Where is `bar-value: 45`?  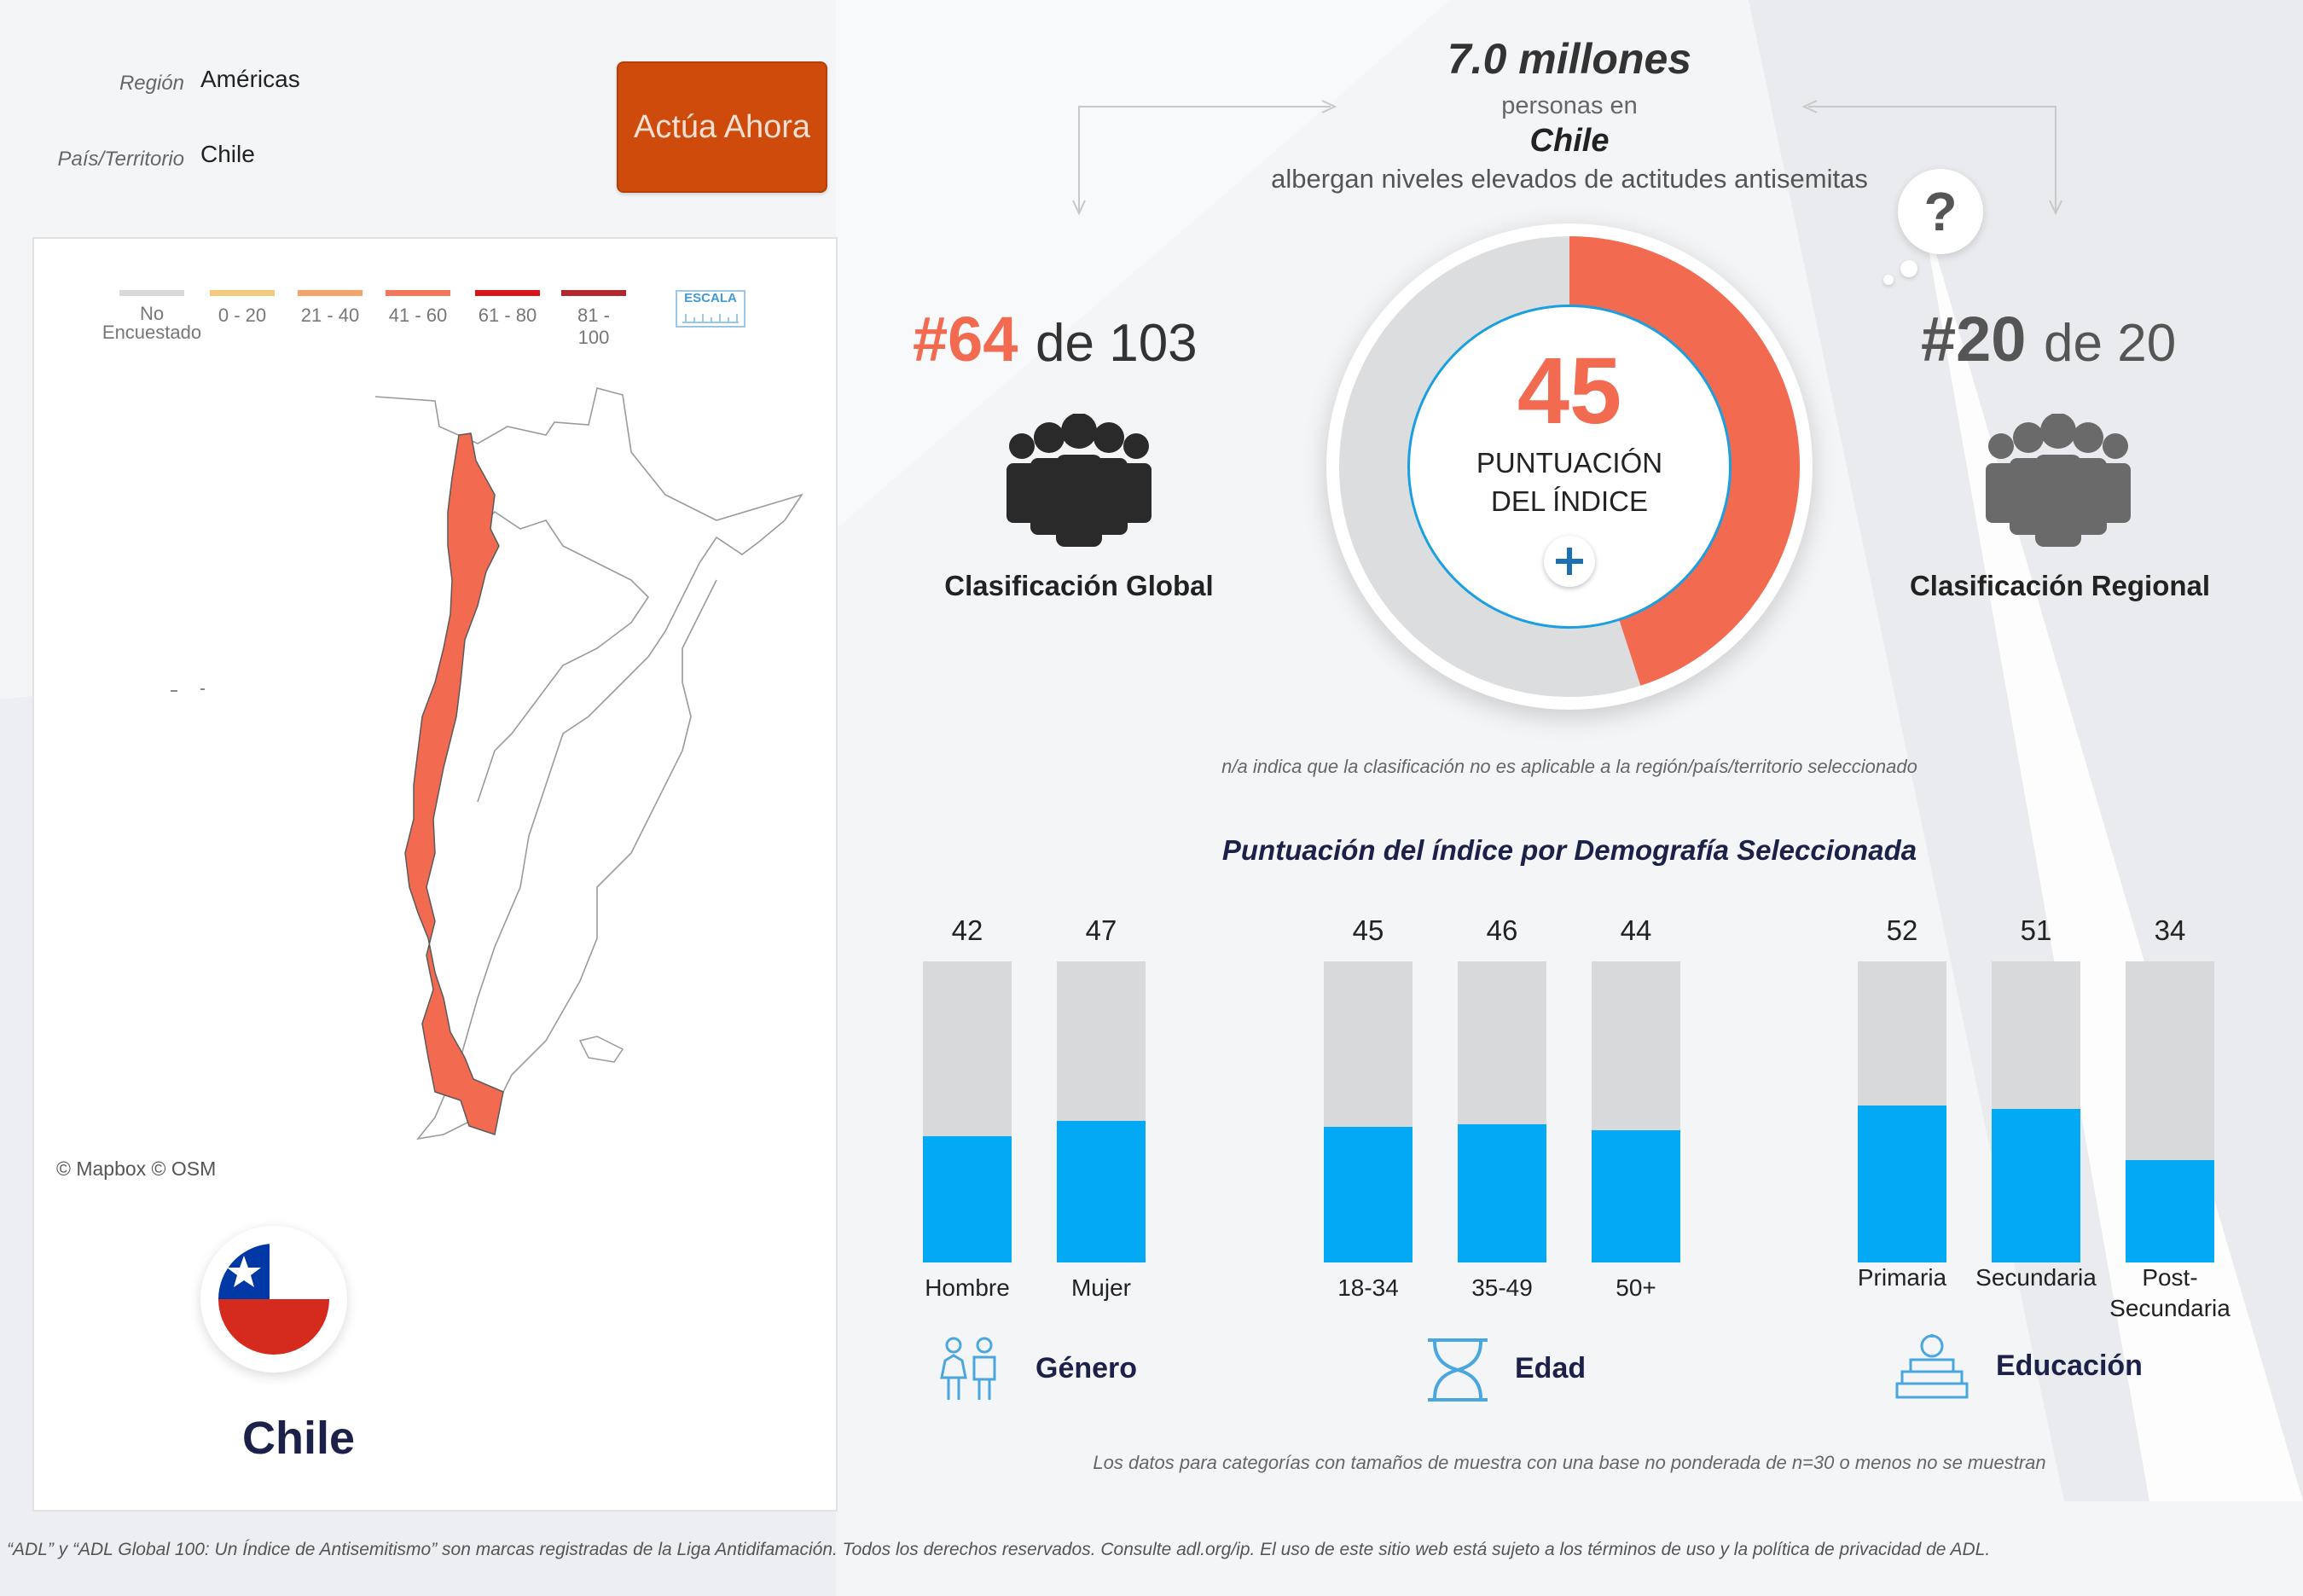 bar-value: 45 is located at coordinates (1368, 930).